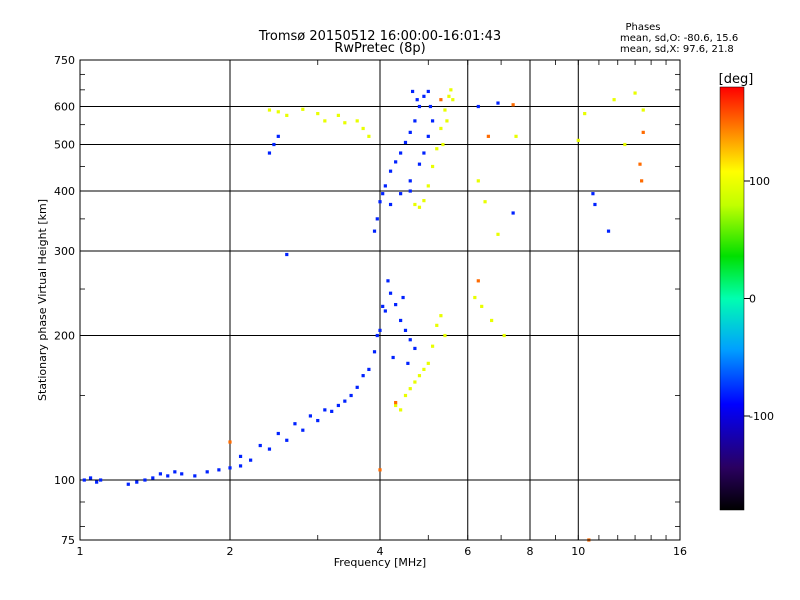 This screenshot has height=600, width=800. I want to click on y-axis-label: Stationary phase Virtual Height [km], so click(42, 300).